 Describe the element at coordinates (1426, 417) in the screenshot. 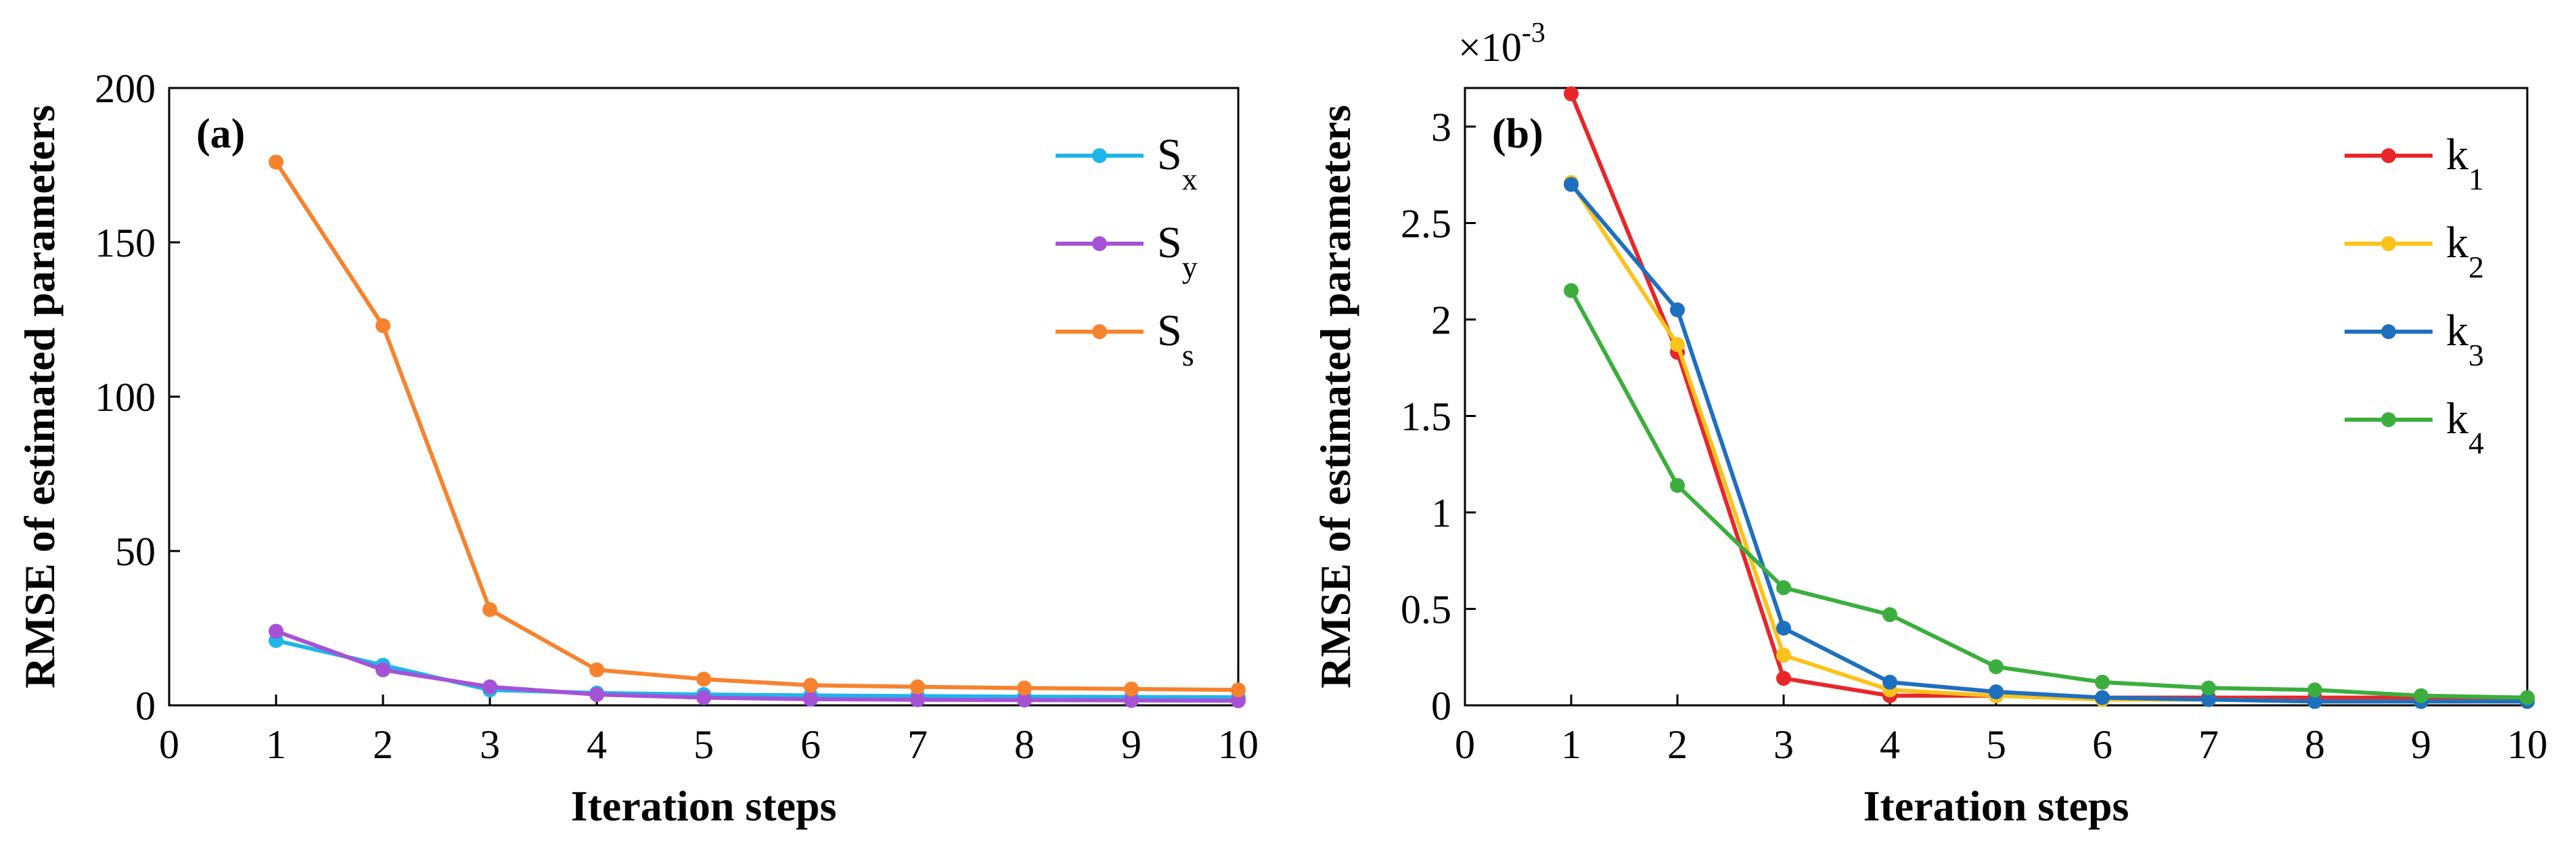

I see `y-tick-label: 1.5` at that location.